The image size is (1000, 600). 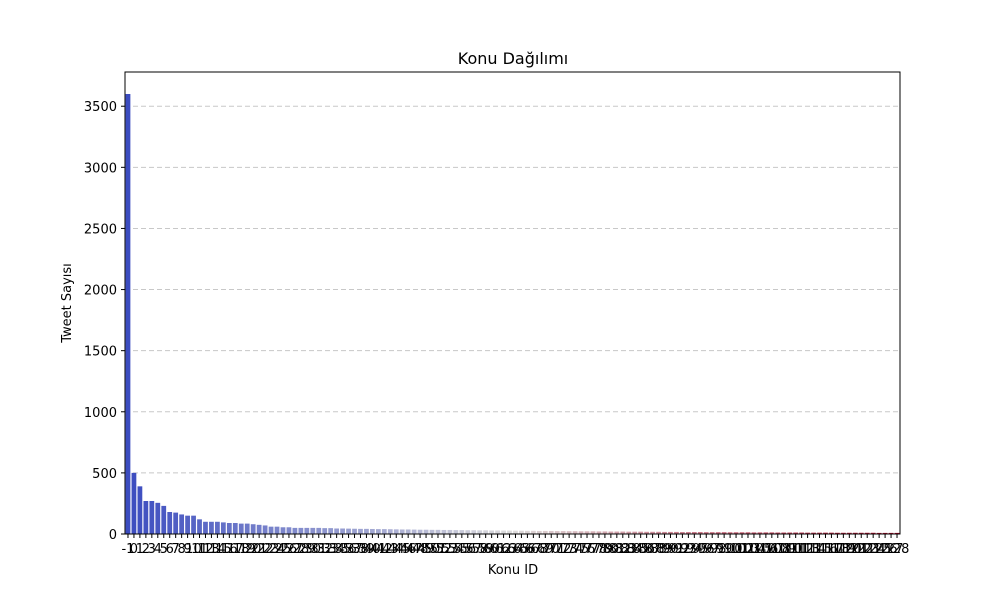 What do you see at coordinates (688, 549) in the screenshot?
I see `x-tick-label: 93` at bounding box center [688, 549].